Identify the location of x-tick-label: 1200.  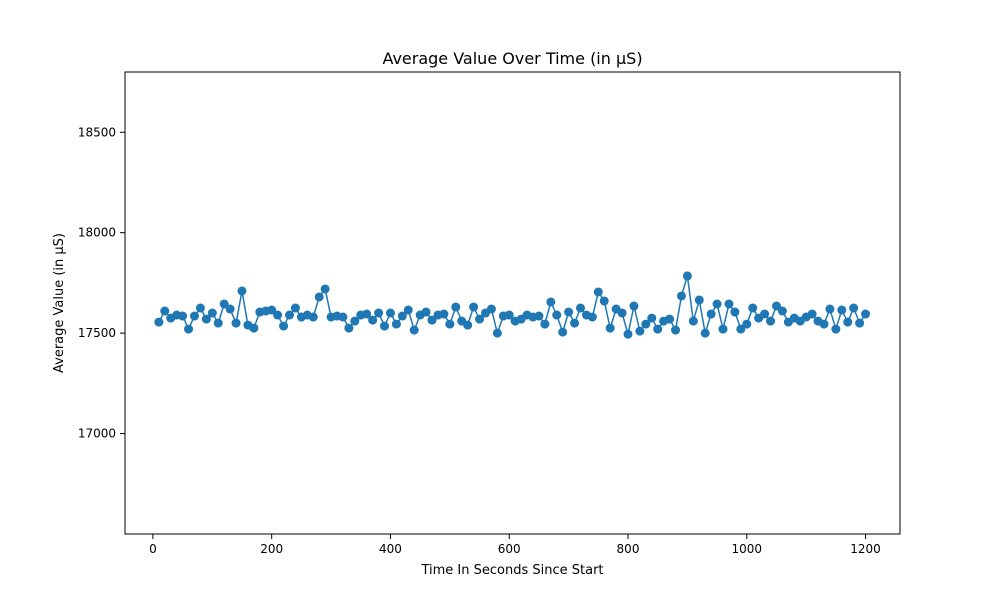
(865, 549).